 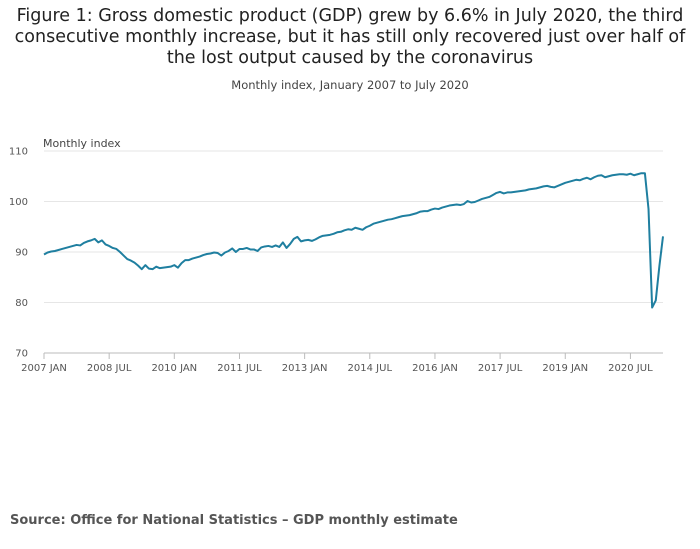 I want to click on x-tick-label: 2017 JUL, so click(x=500, y=368).